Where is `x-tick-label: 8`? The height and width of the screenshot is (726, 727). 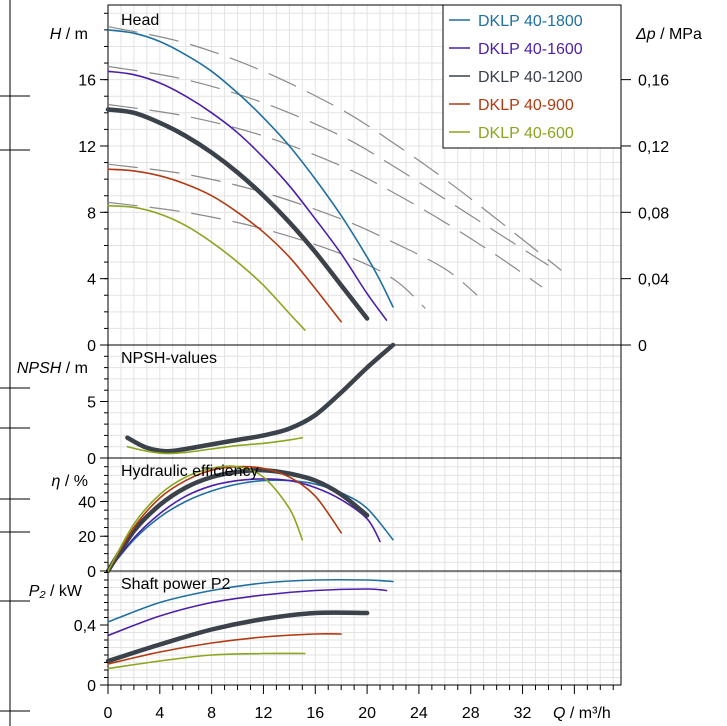
x-tick-label: 8 is located at coordinates (211, 713).